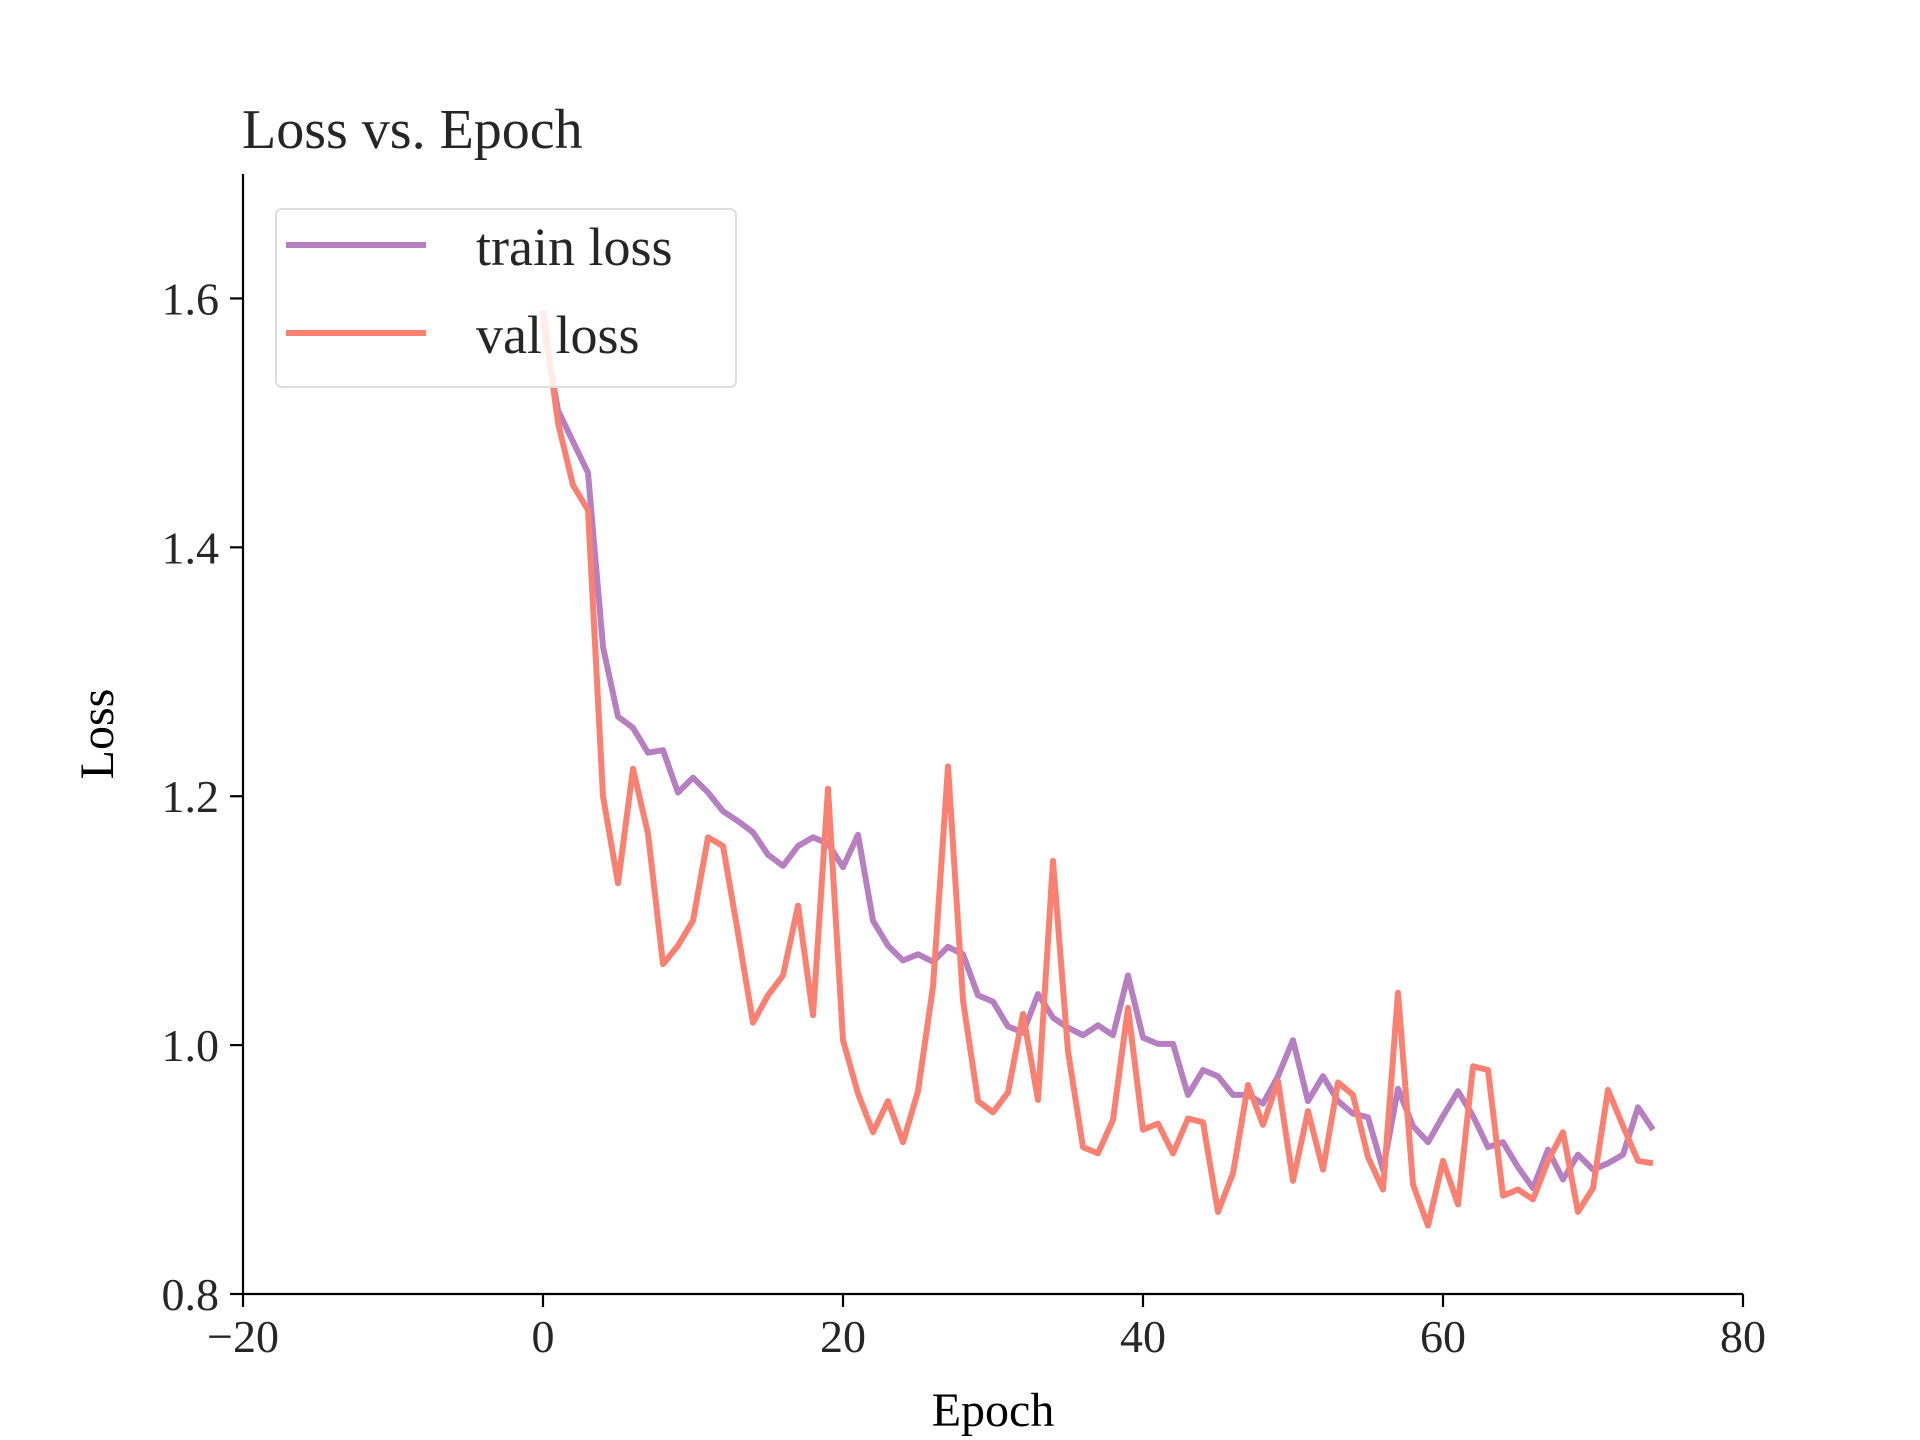 This screenshot has height=1440, width=1920. Describe the element at coordinates (1143, 1336) in the screenshot. I see `x-tick-label: 40` at that location.